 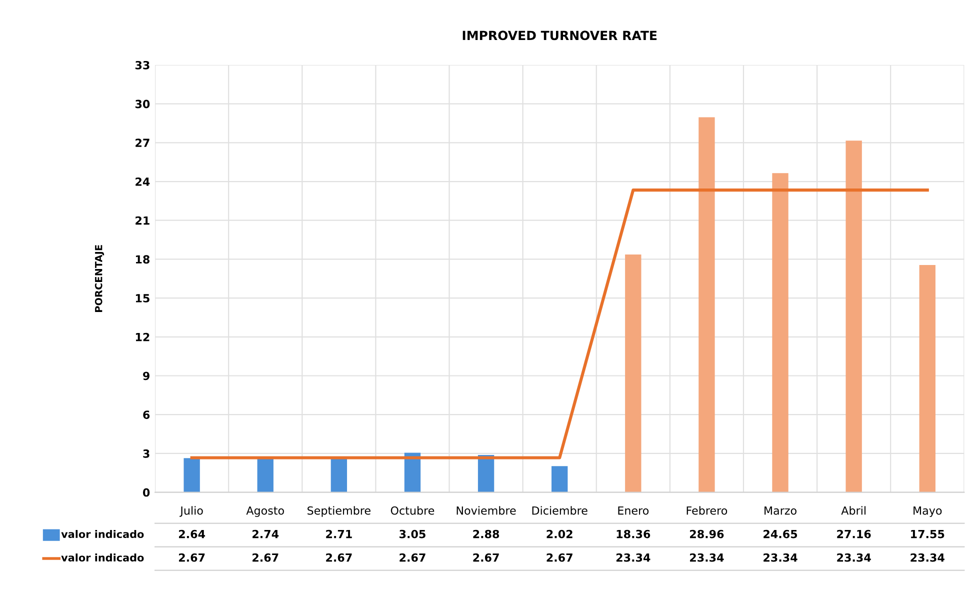 I want to click on chart-title: IMPROVED TURNOVER RATE, so click(x=559, y=35).